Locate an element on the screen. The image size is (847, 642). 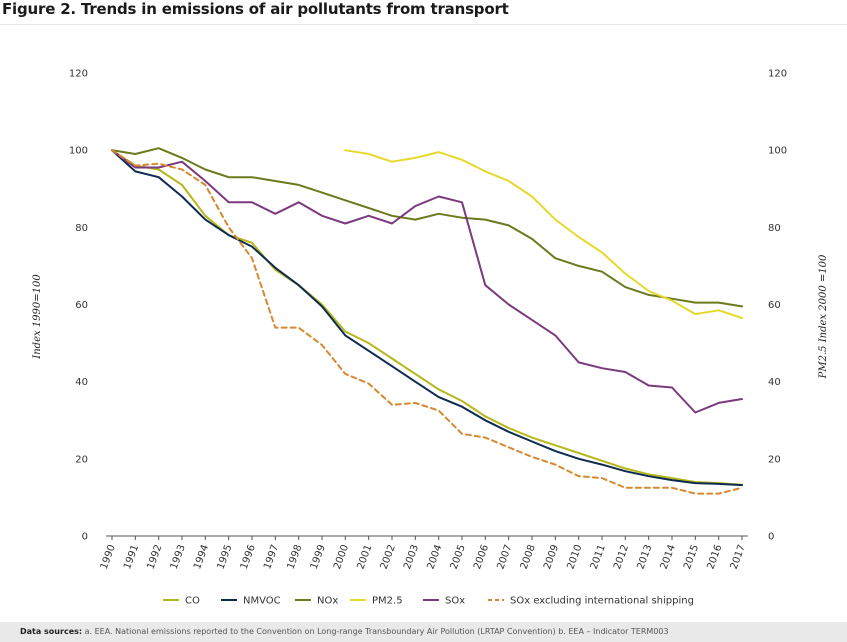
x-tick-label: 2014 is located at coordinates (668, 557).